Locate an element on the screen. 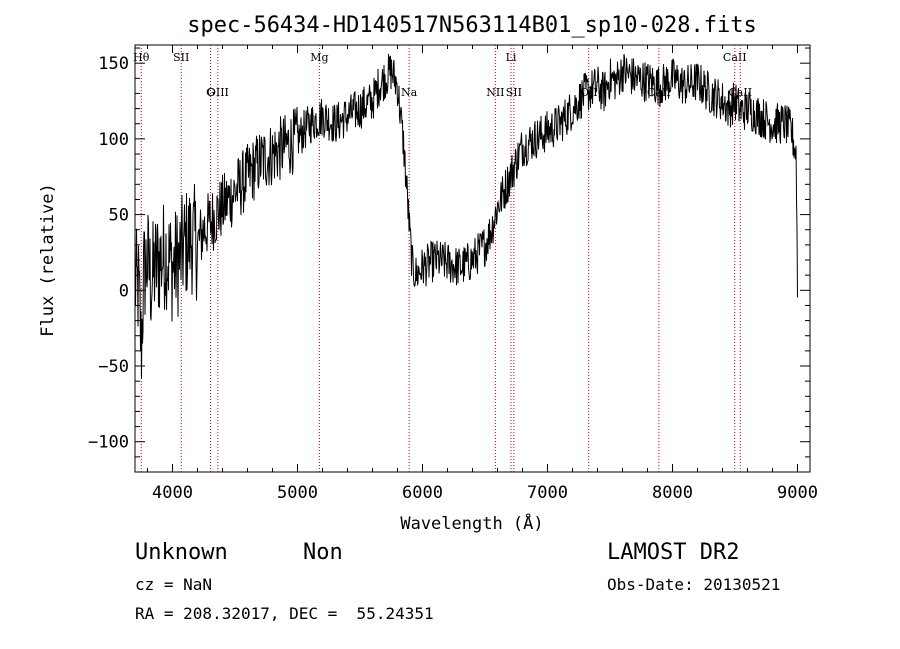 The height and width of the screenshot is (649, 900). line-label: Na is located at coordinates (409, 92).